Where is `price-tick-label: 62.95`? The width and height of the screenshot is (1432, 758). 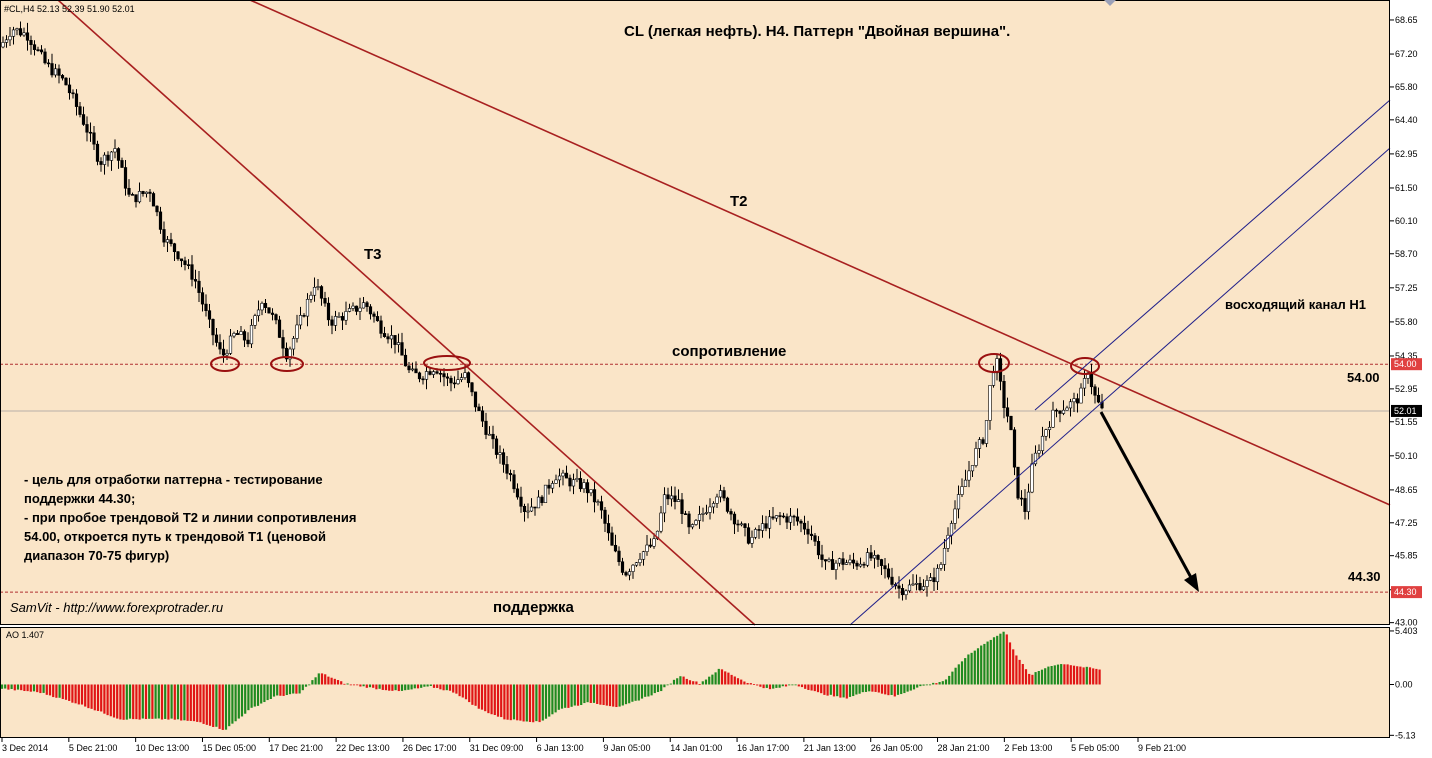
price-tick-label: 62.95 is located at coordinates (1406, 154).